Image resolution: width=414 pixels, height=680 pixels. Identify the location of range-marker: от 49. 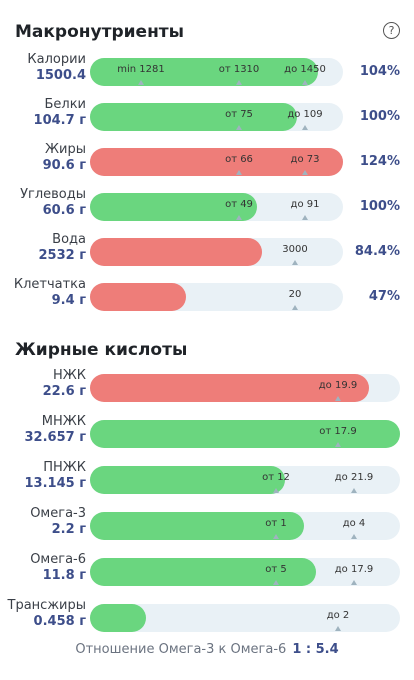
(239, 204).